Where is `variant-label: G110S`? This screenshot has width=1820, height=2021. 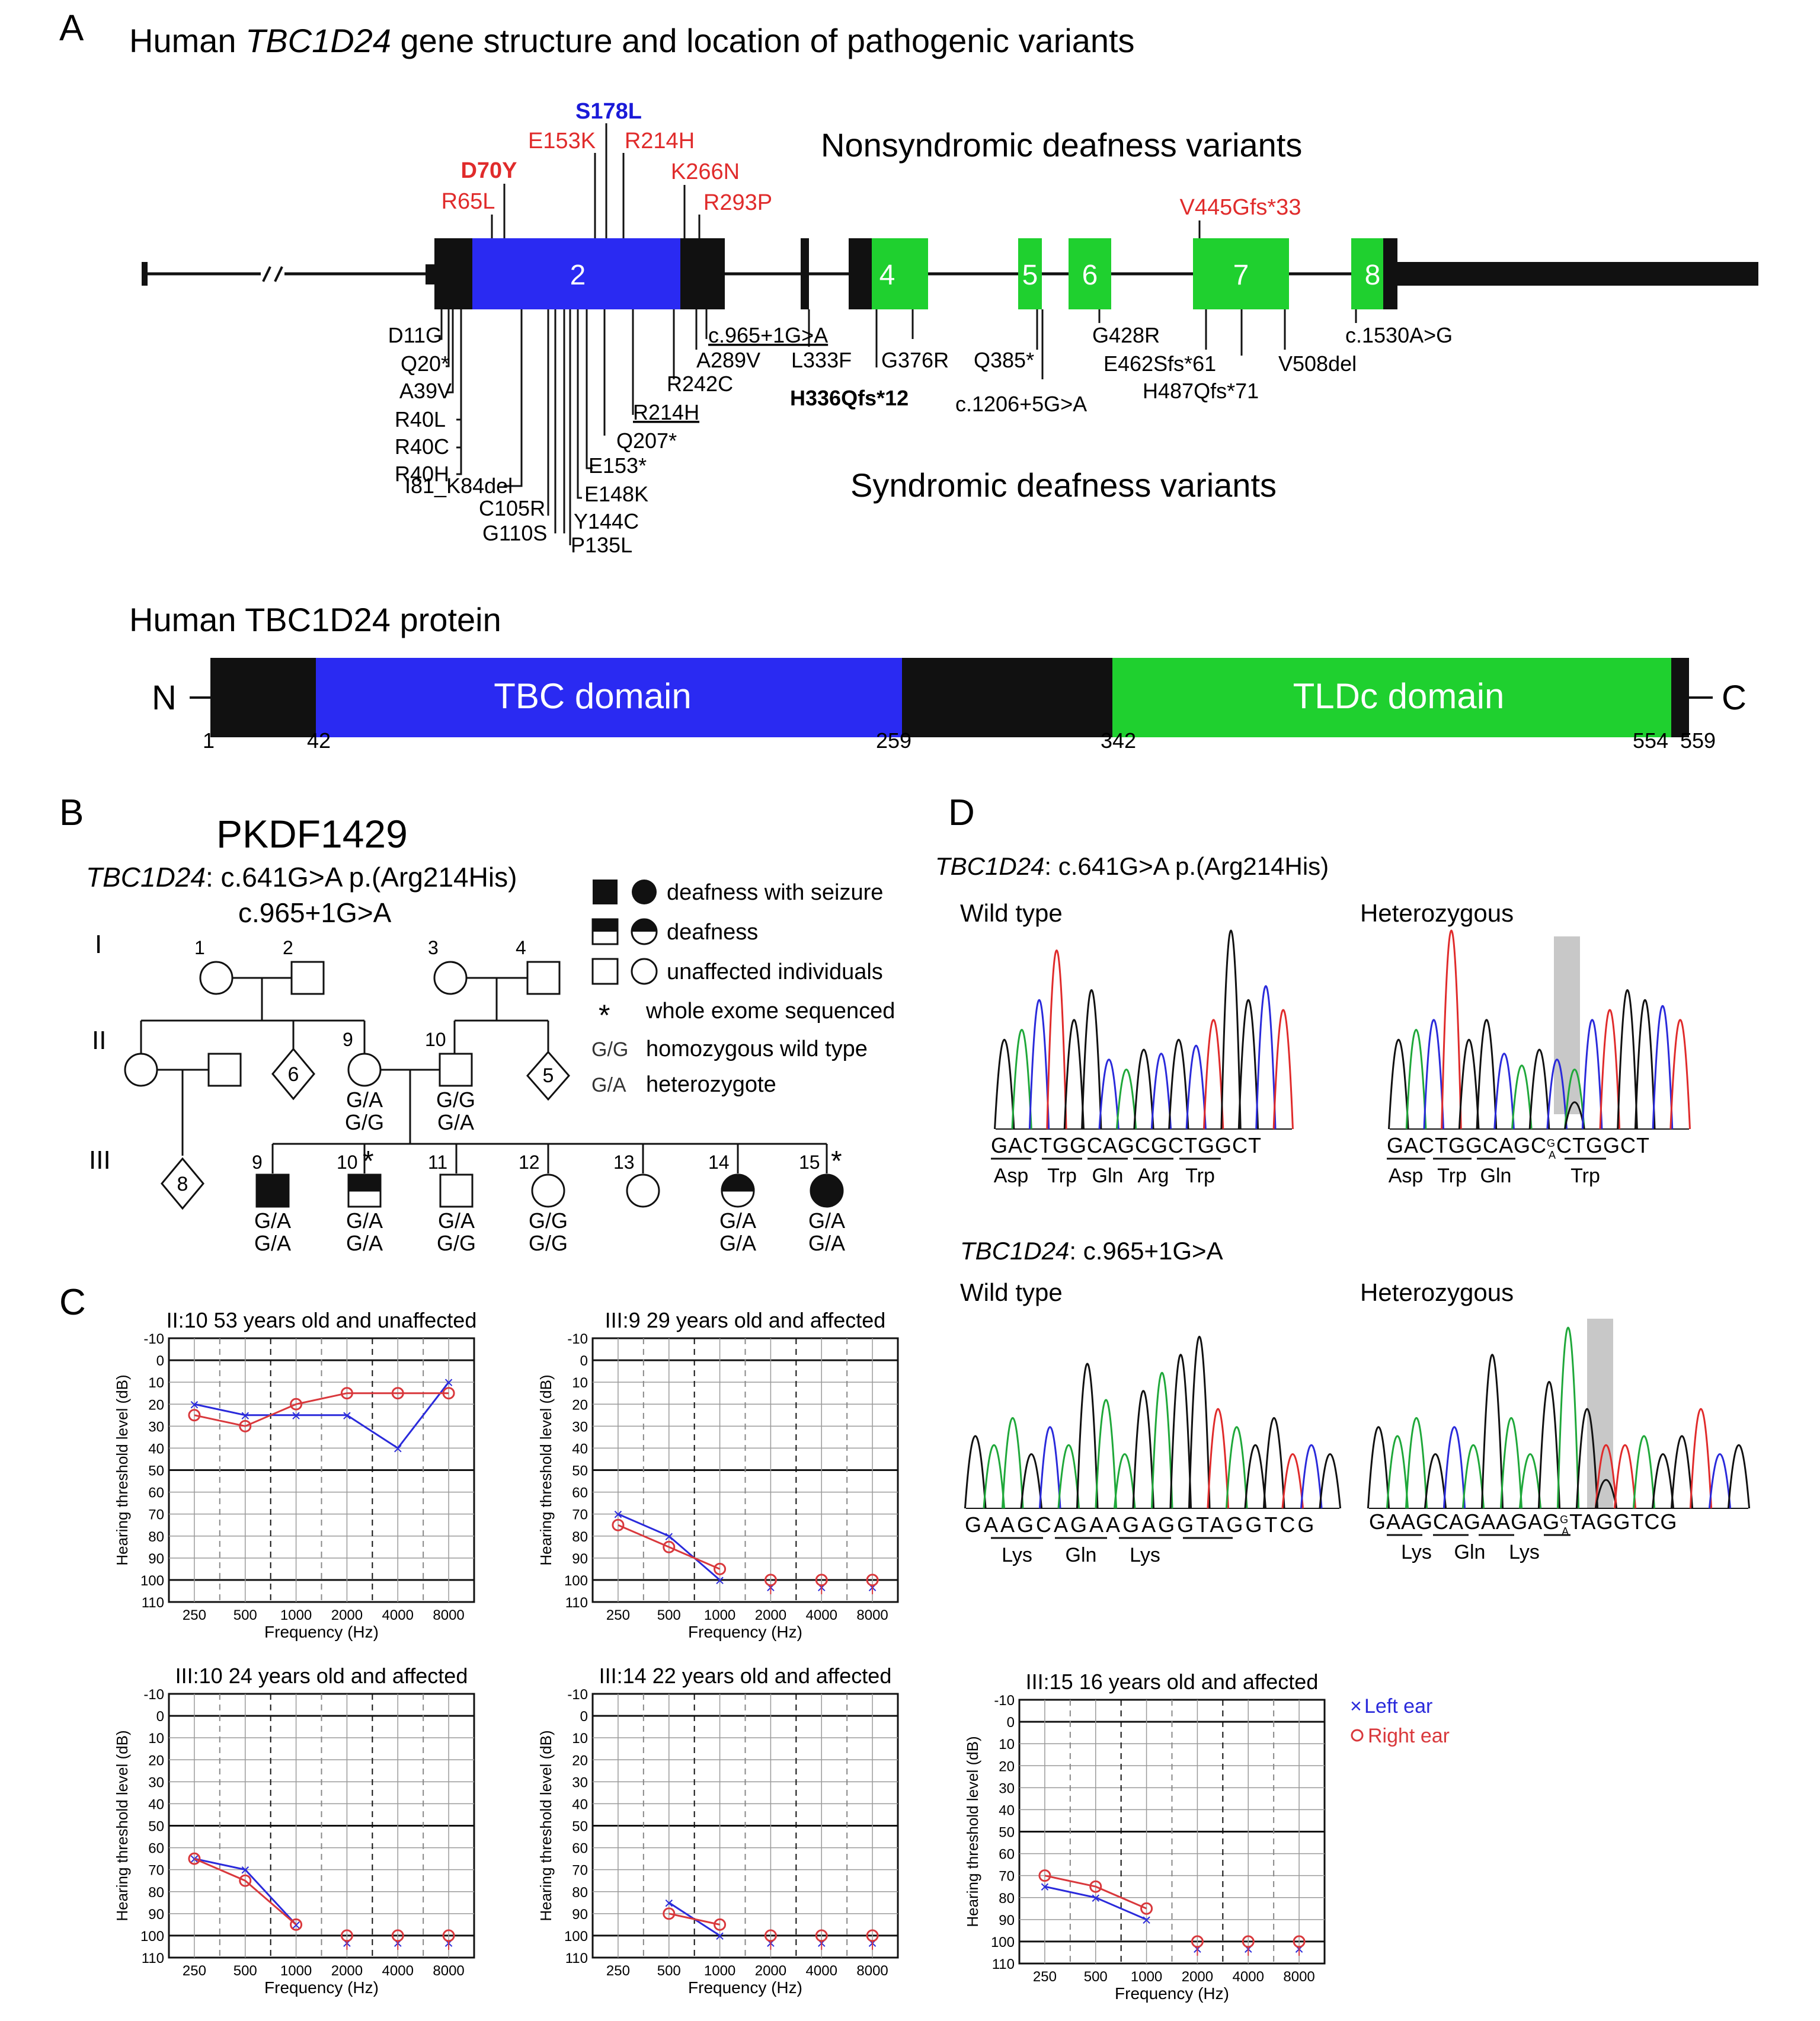
variant-label: G110S is located at coordinates (514, 533).